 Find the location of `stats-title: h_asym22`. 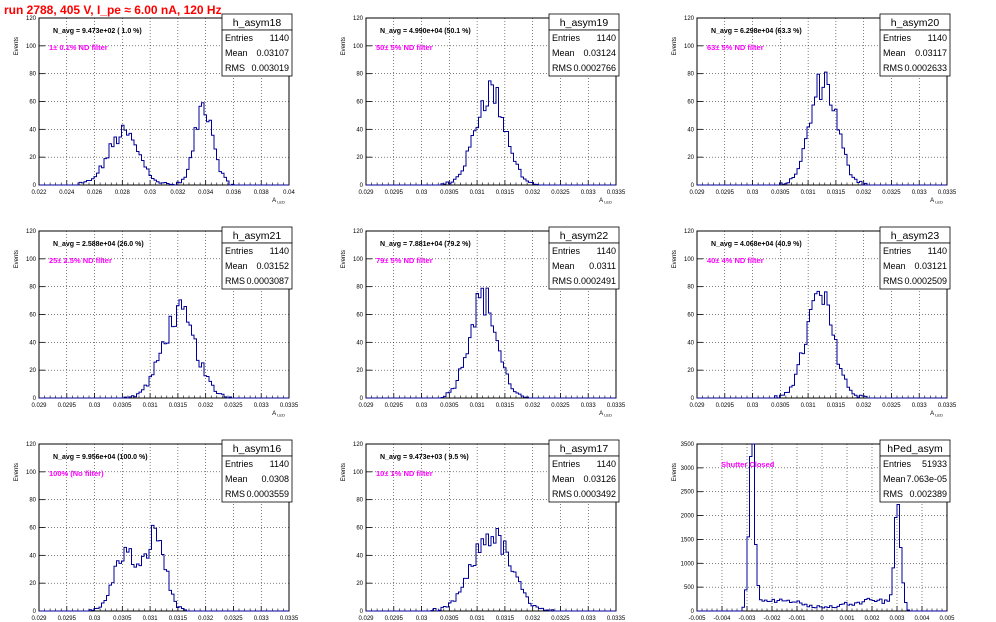

stats-title: h_asym22 is located at coordinates (584, 236).